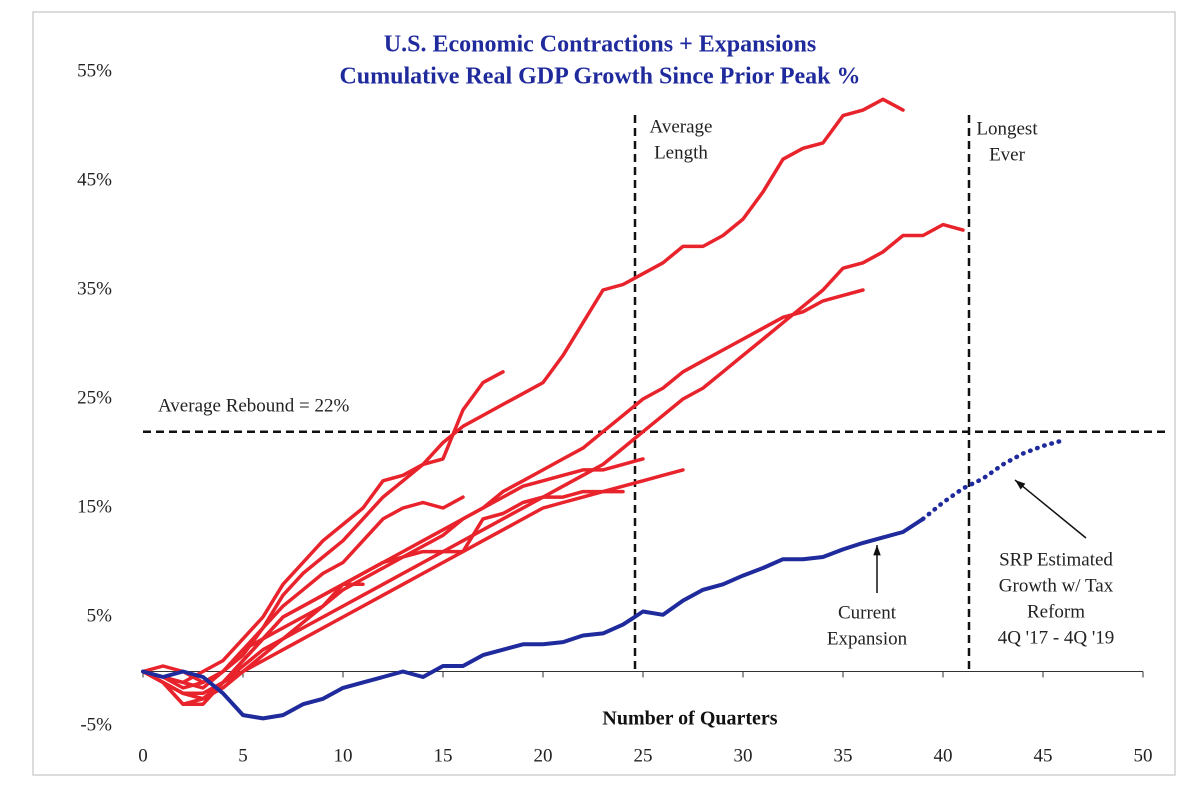  Describe the element at coordinates (96, 724) in the screenshot. I see `y-tick-label: -5%` at that location.